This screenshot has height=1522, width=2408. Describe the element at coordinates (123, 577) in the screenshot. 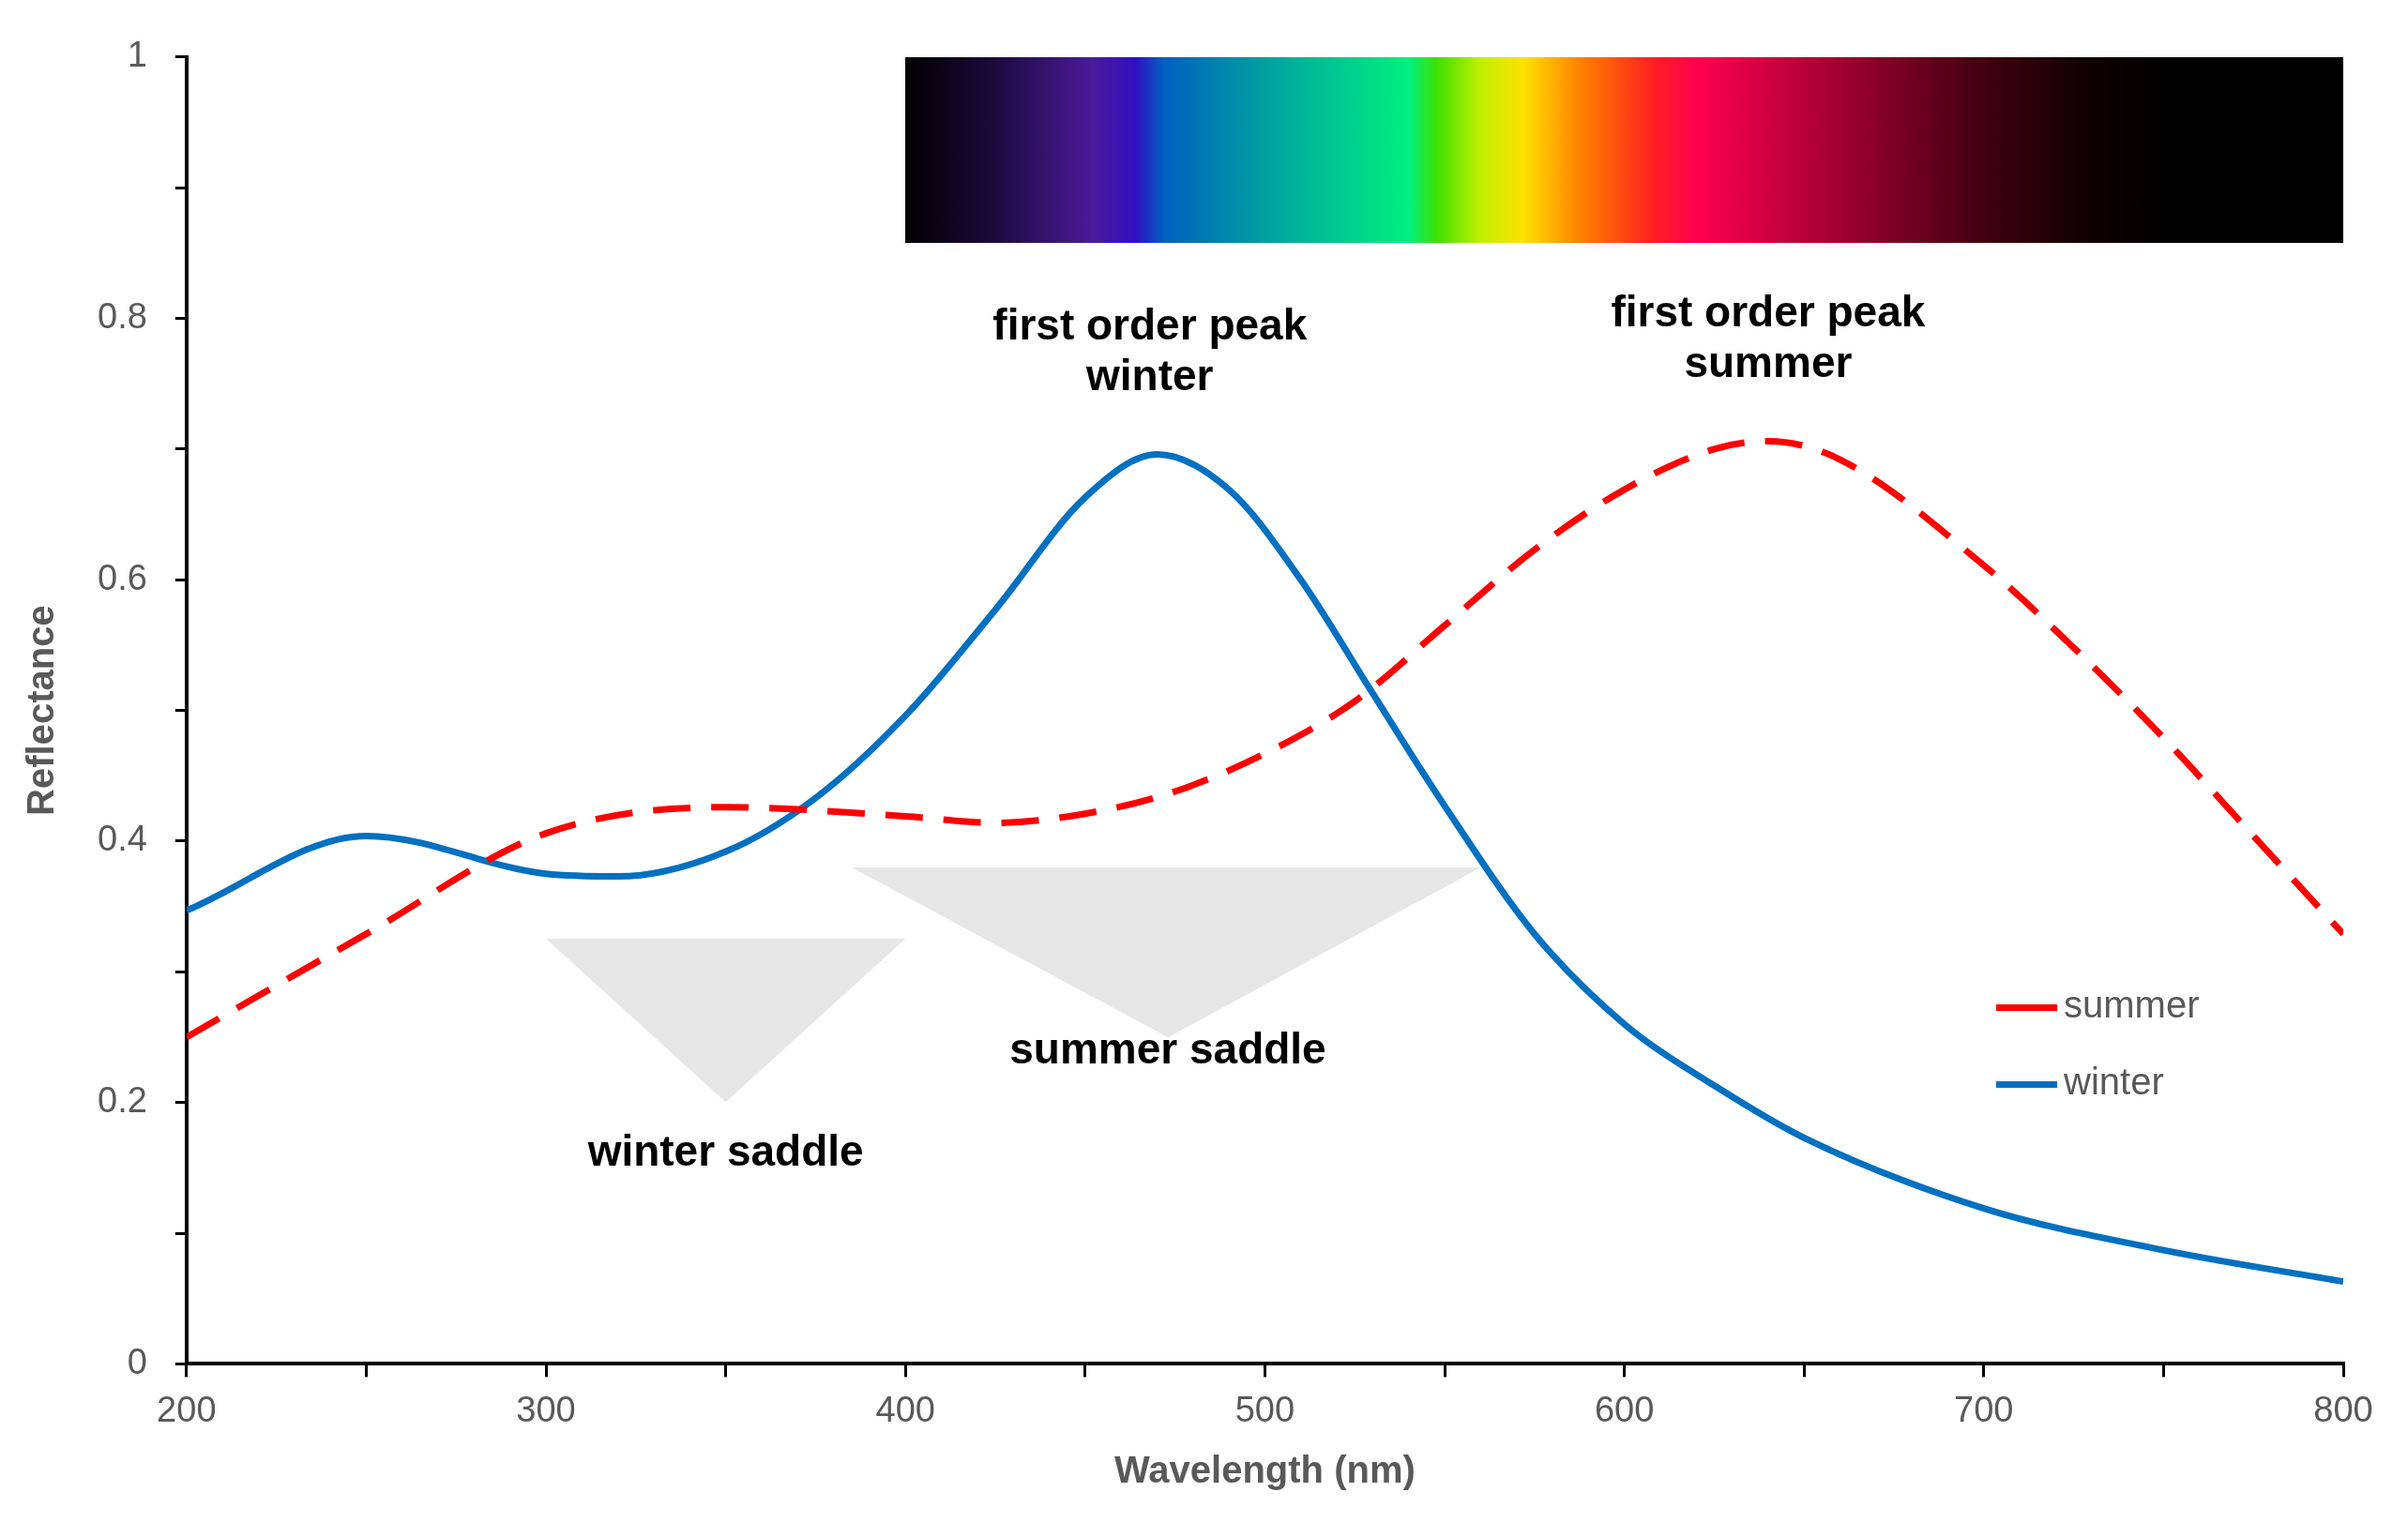

I see `y-tick-label: 0.6` at that location.